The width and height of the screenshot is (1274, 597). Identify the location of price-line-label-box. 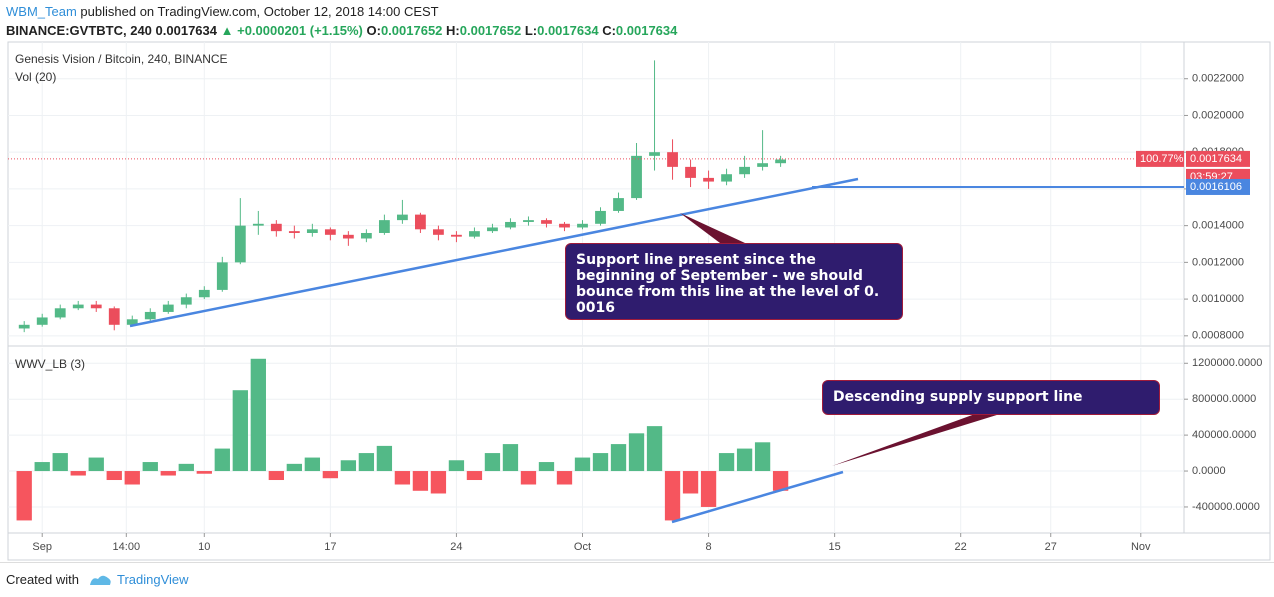
(1218, 186).